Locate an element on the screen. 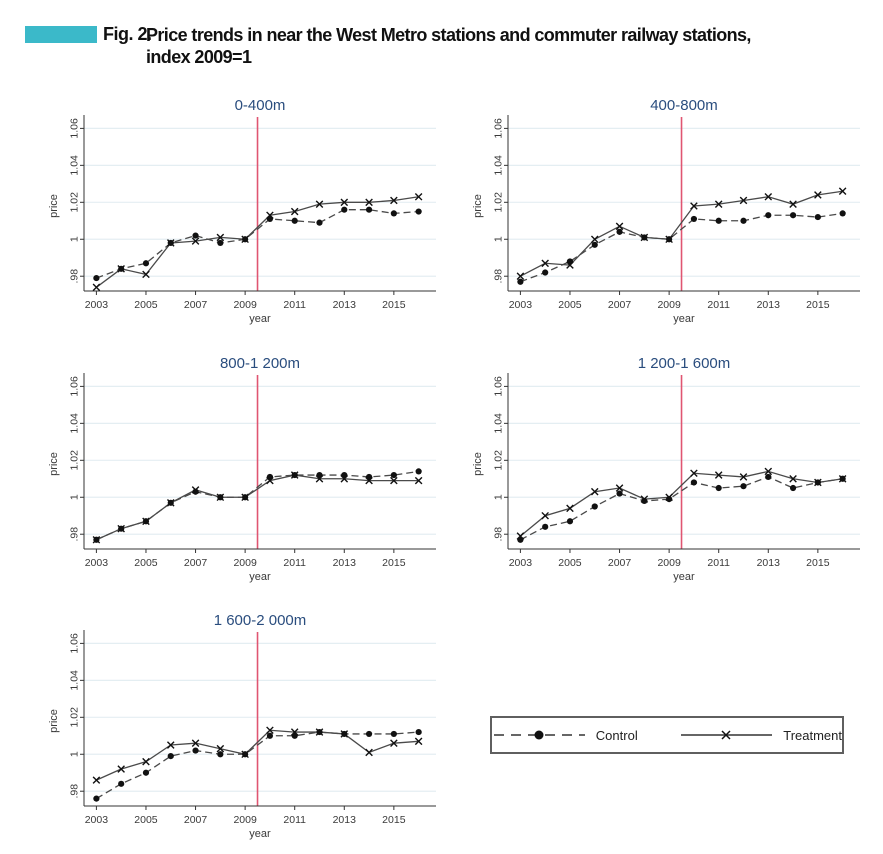 Image resolution: width=883 pixels, height=854 pixels. panel-title: 0-400m is located at coordinates (260, 105).